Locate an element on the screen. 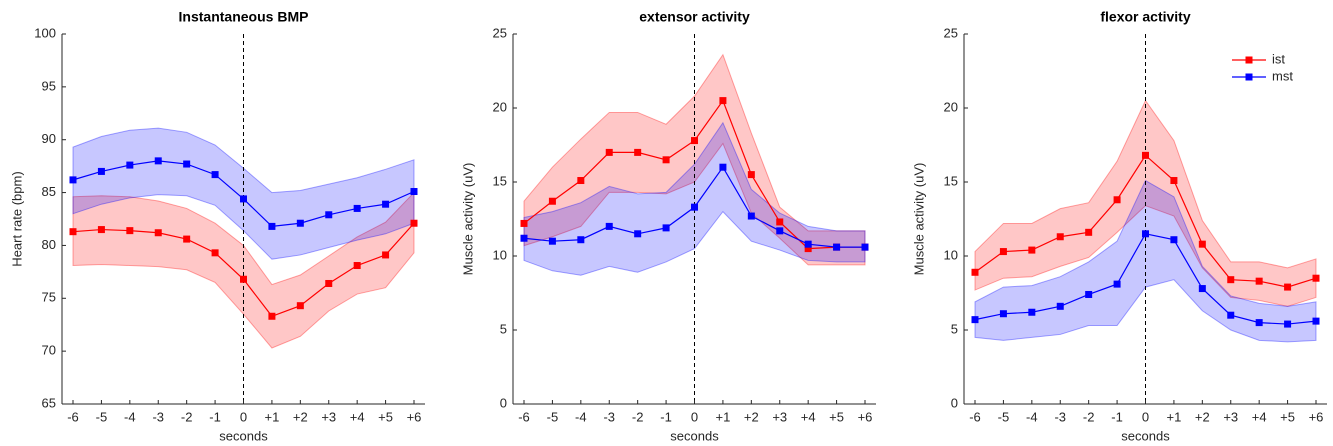 Image resolution: width=1333 pixels, height=446 pixels. y-tick-label: 20 is located at coordinates (951, 106).